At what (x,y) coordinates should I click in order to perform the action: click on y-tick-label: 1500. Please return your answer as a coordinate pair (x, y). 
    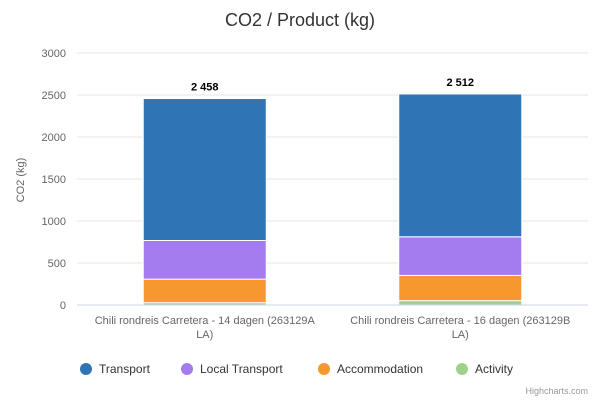
    Looking at the image, I should click on (54, 180).